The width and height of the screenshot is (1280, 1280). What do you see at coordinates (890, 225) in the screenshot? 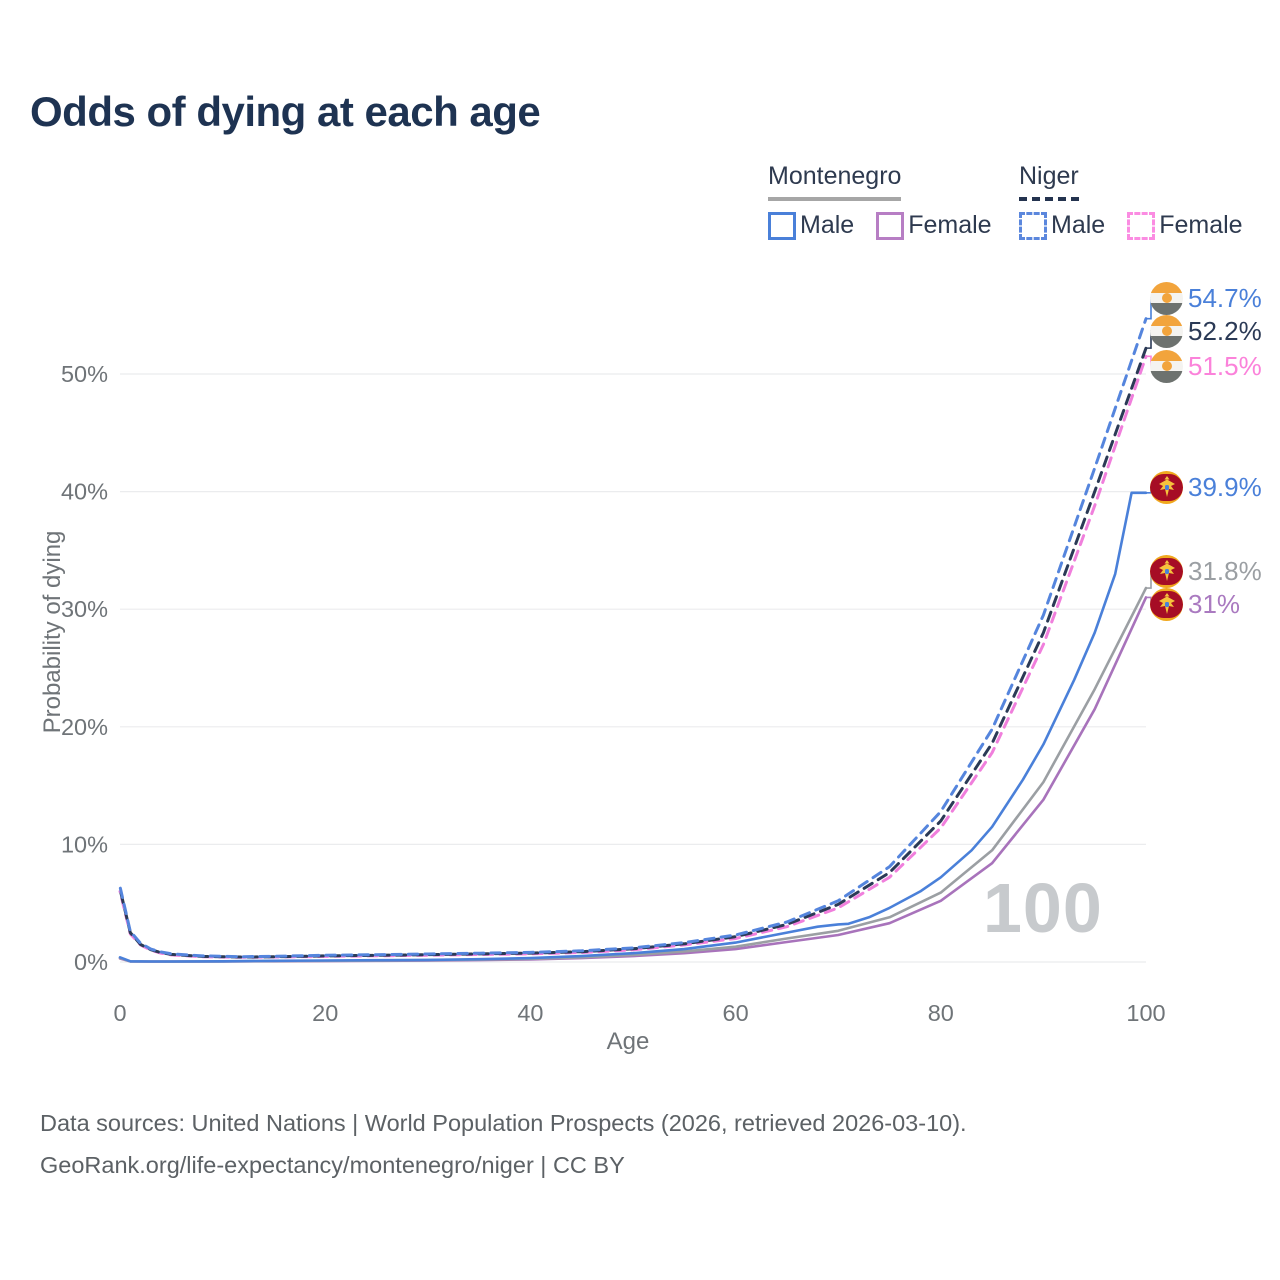
I see `montenegro-female-swatch-icon` at bounding box center [890, 225].